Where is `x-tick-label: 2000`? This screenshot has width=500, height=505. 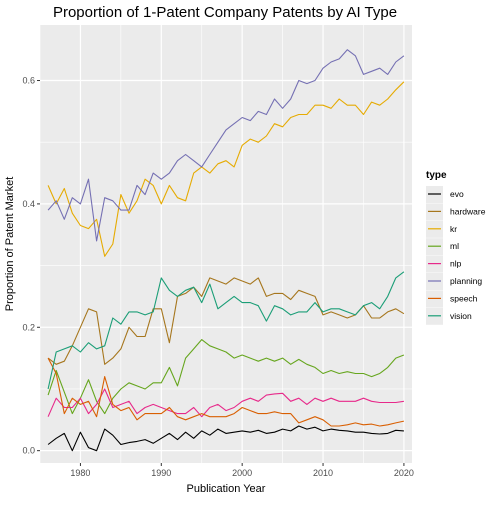 x-tick-label: 2000 is located at coordinates (242, 473).